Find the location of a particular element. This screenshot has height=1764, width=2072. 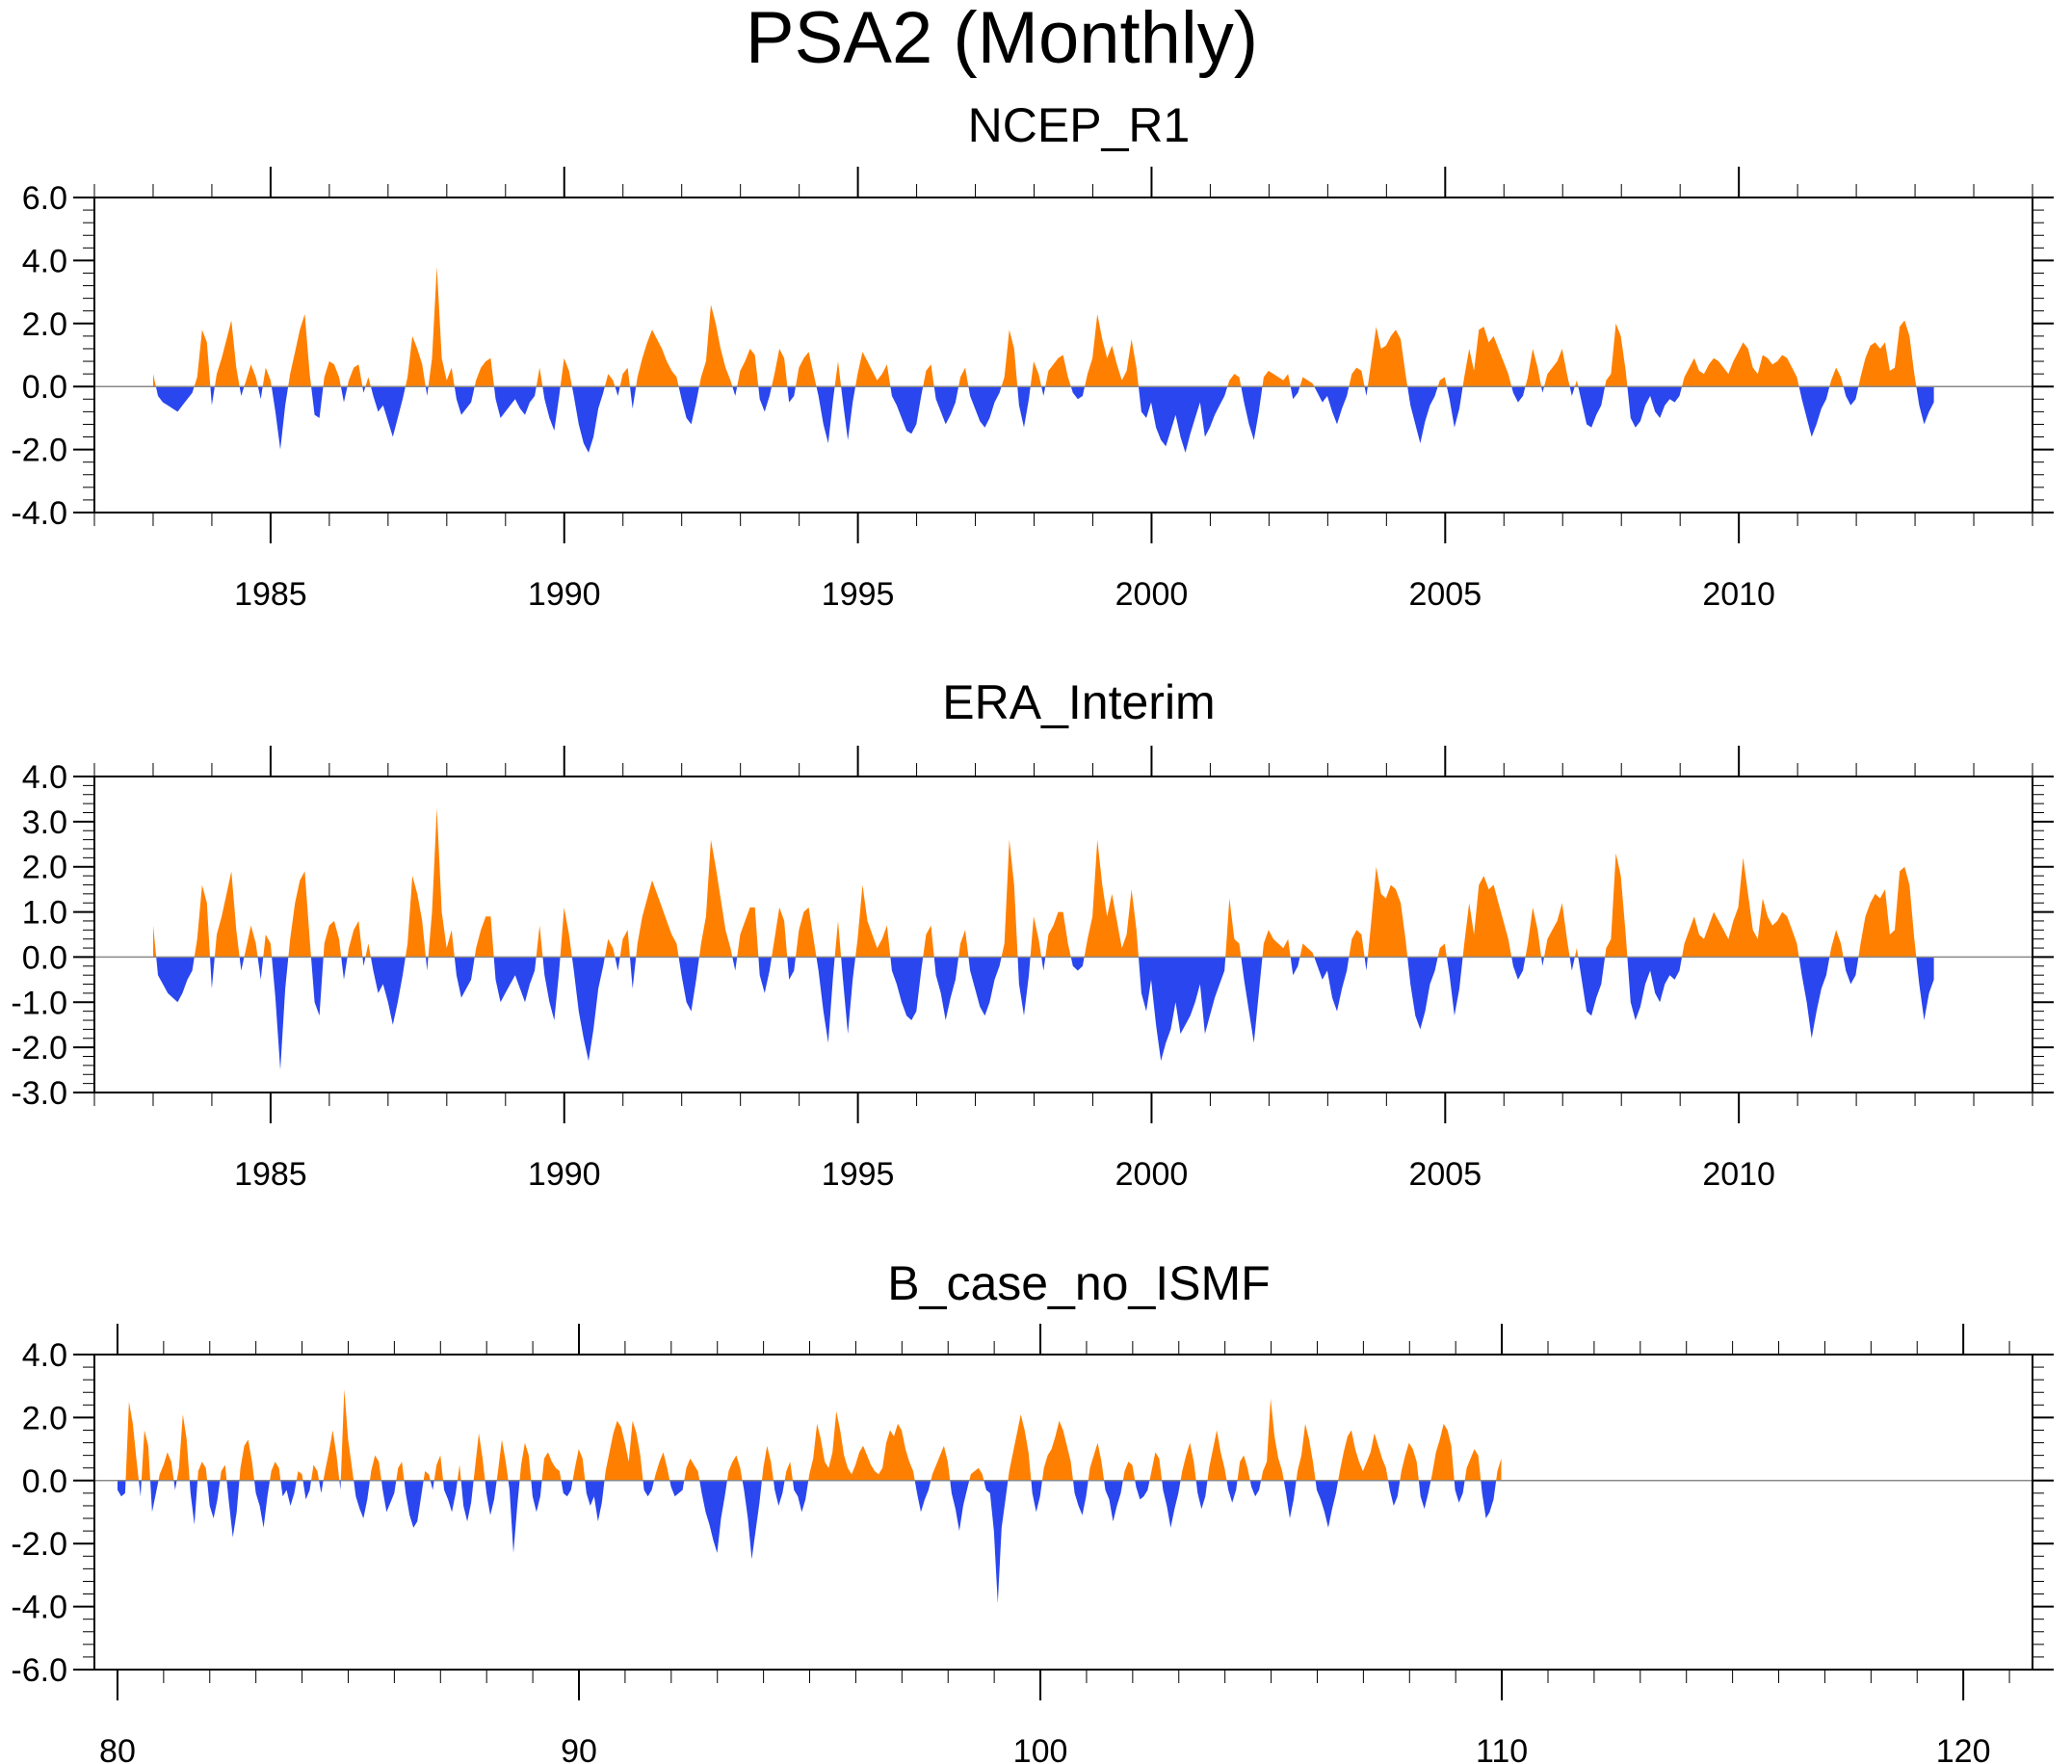

y-tick-label: 3.0 is located at coordinates (44, 822).